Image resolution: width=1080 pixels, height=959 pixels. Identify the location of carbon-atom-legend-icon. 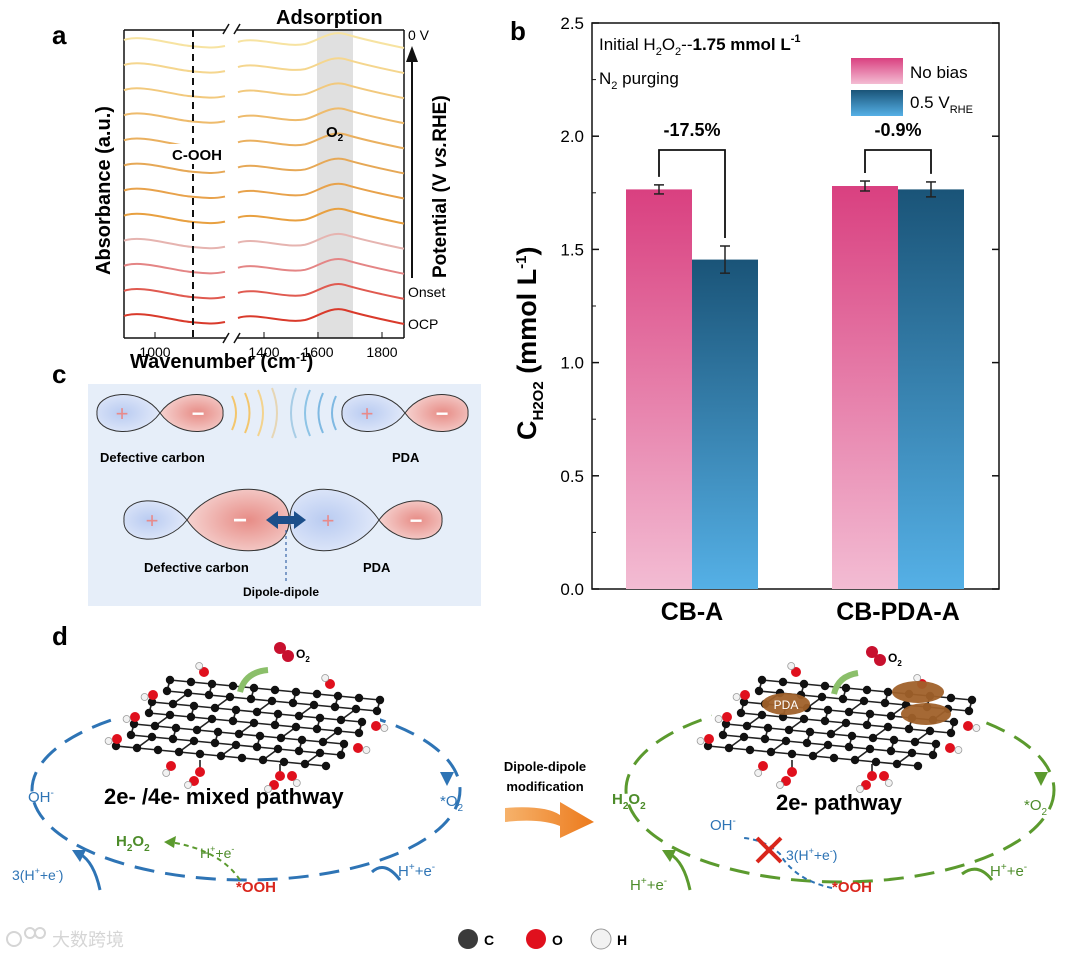
(468, 939).